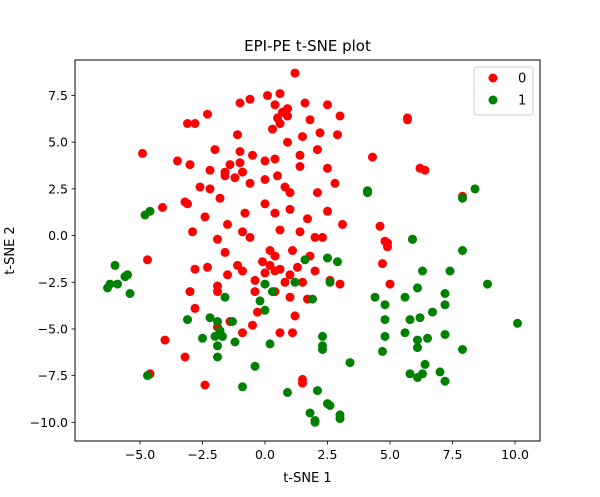 The height and width of the screenshot is (497, 600). Describe the element at coordinates (58, 95) in the screenshot. I see `y-tick-label: 7.5` at that location.